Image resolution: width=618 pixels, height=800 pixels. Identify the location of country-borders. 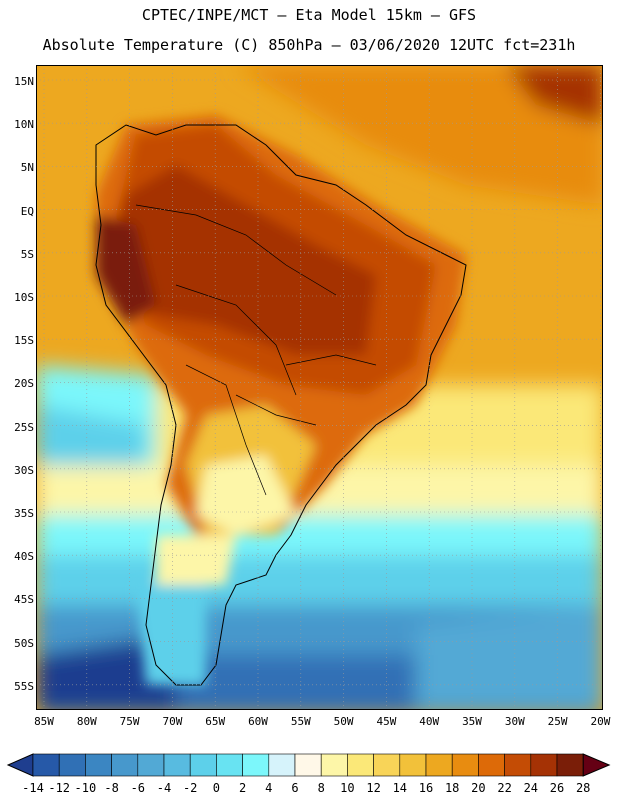
(256, 350).